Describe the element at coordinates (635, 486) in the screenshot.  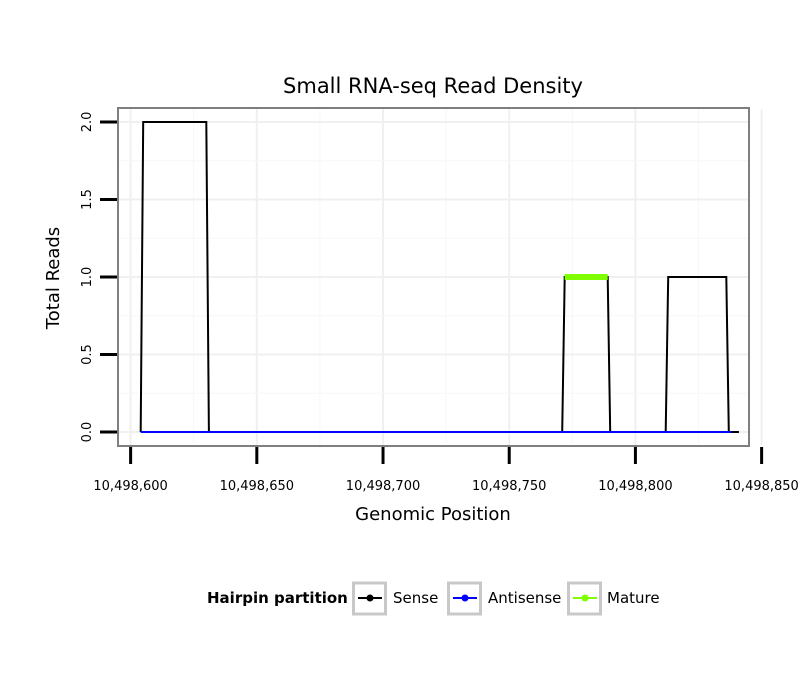
I see `x-tick-label: 10,498,800` at that location.